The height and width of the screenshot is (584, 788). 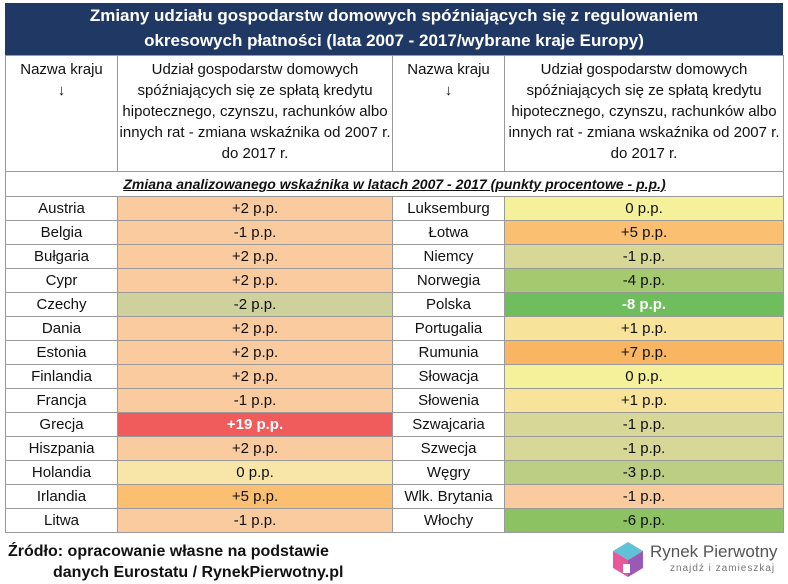 What do you see at coordinates (448, 376) in the screenshot?
I see `country-right: Słowacja` at bounding box center [448, 376].